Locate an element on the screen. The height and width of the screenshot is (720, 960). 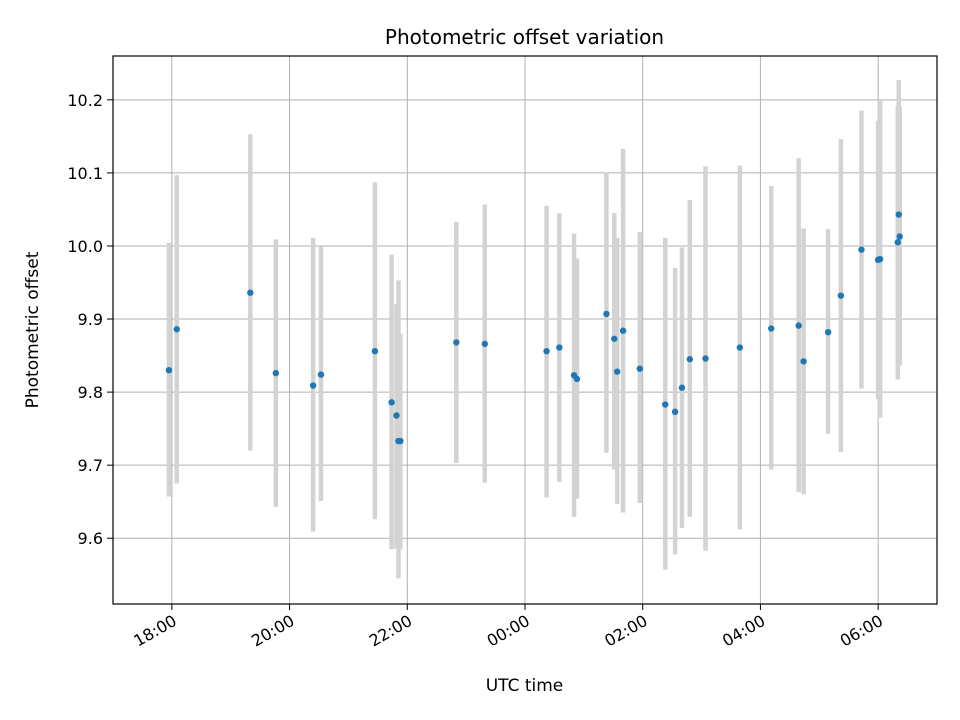
y-axis-ticks: 9.6 9.7 9.8 9.9 10.0 10.1 10.2 is located at coordinates (90, 319).